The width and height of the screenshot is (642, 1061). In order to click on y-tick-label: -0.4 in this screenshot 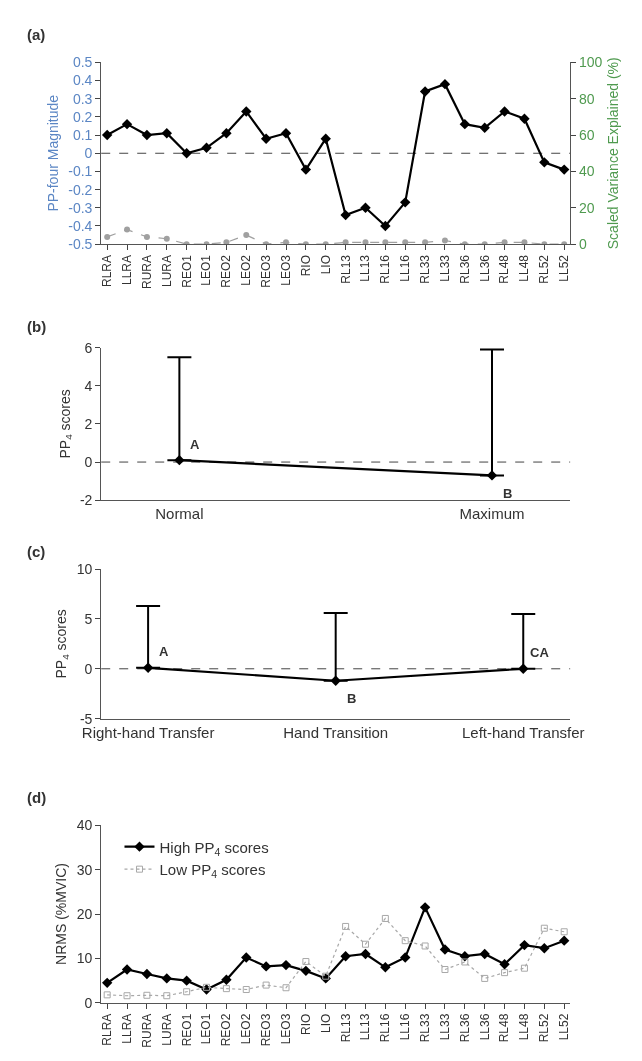, I will do `click(80, 225)`.